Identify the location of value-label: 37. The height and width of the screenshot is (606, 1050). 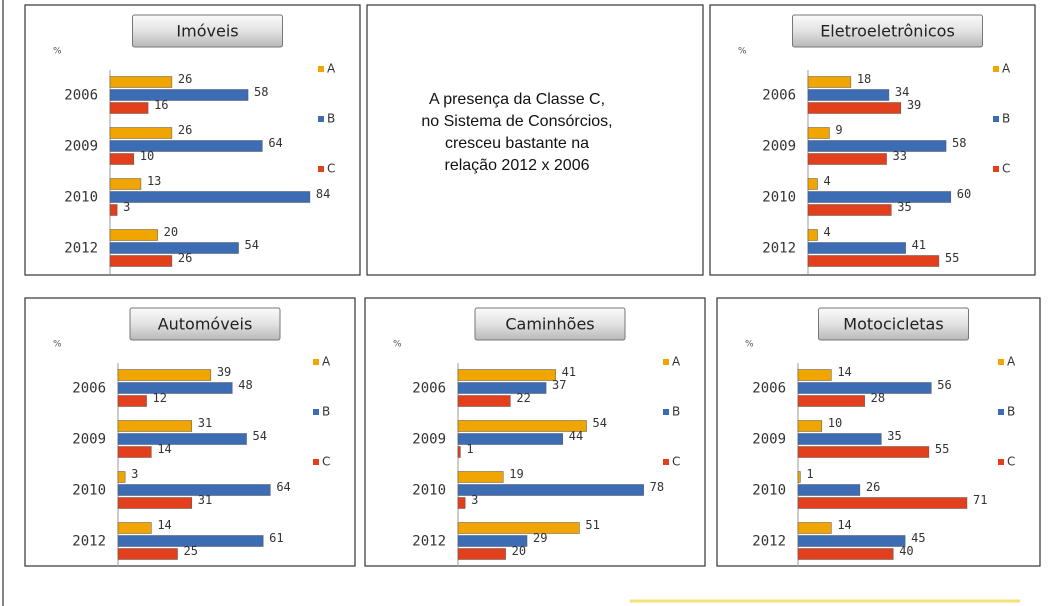
(559, 385).